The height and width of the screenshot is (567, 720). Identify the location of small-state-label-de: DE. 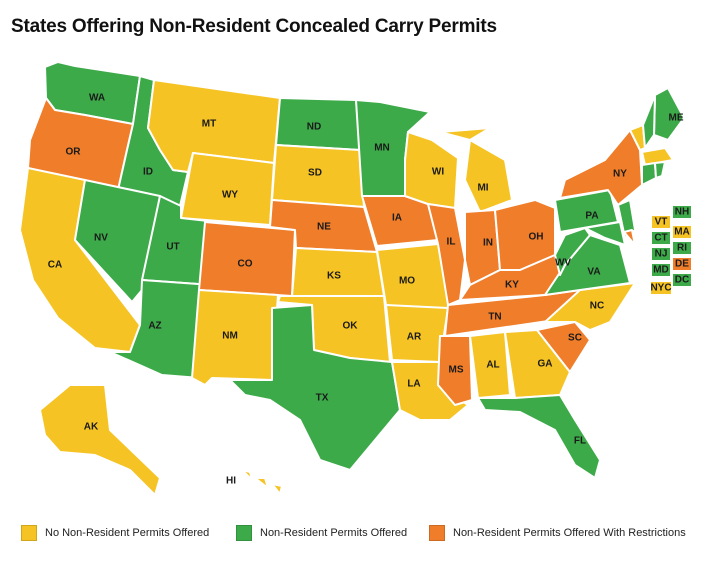
(682, 264).